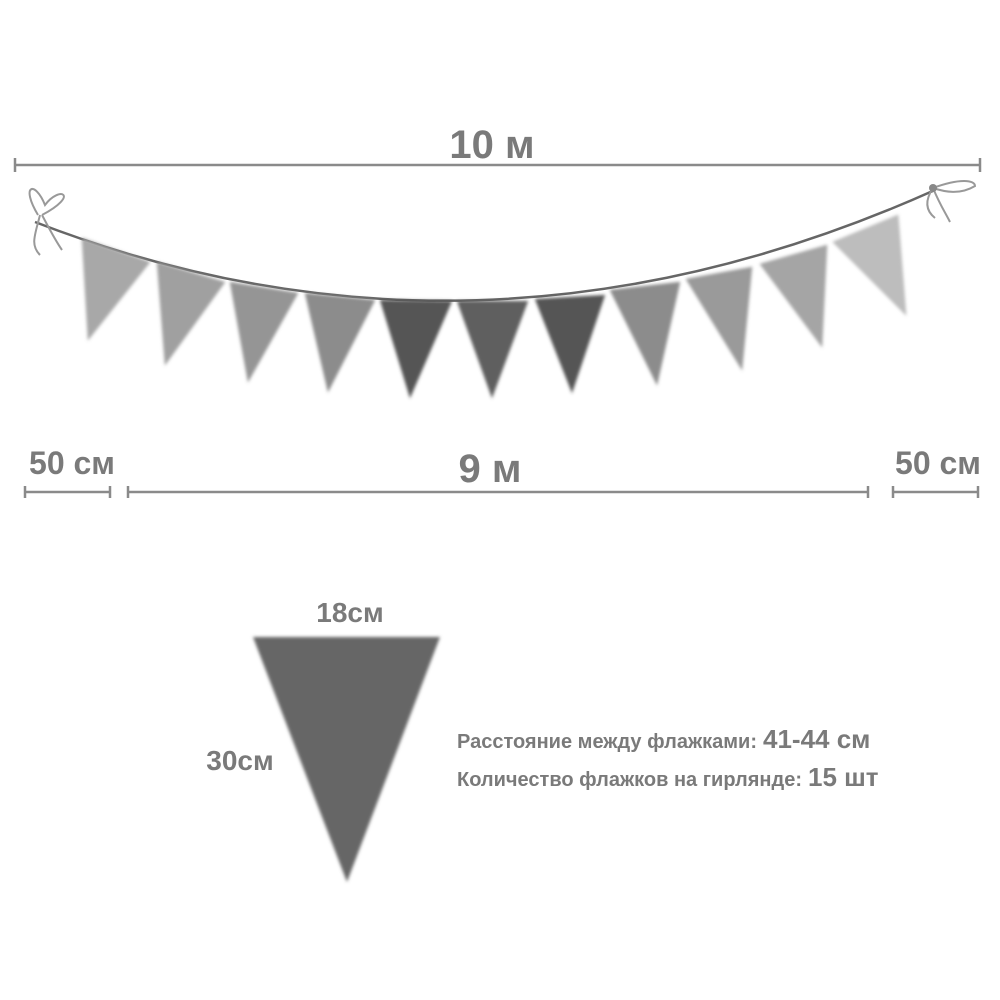 The width and height of the screenshot is (1000, 1000). Describe the element at coordinates (346, 759) in the screenshot. I see `flag-shape` at that location.